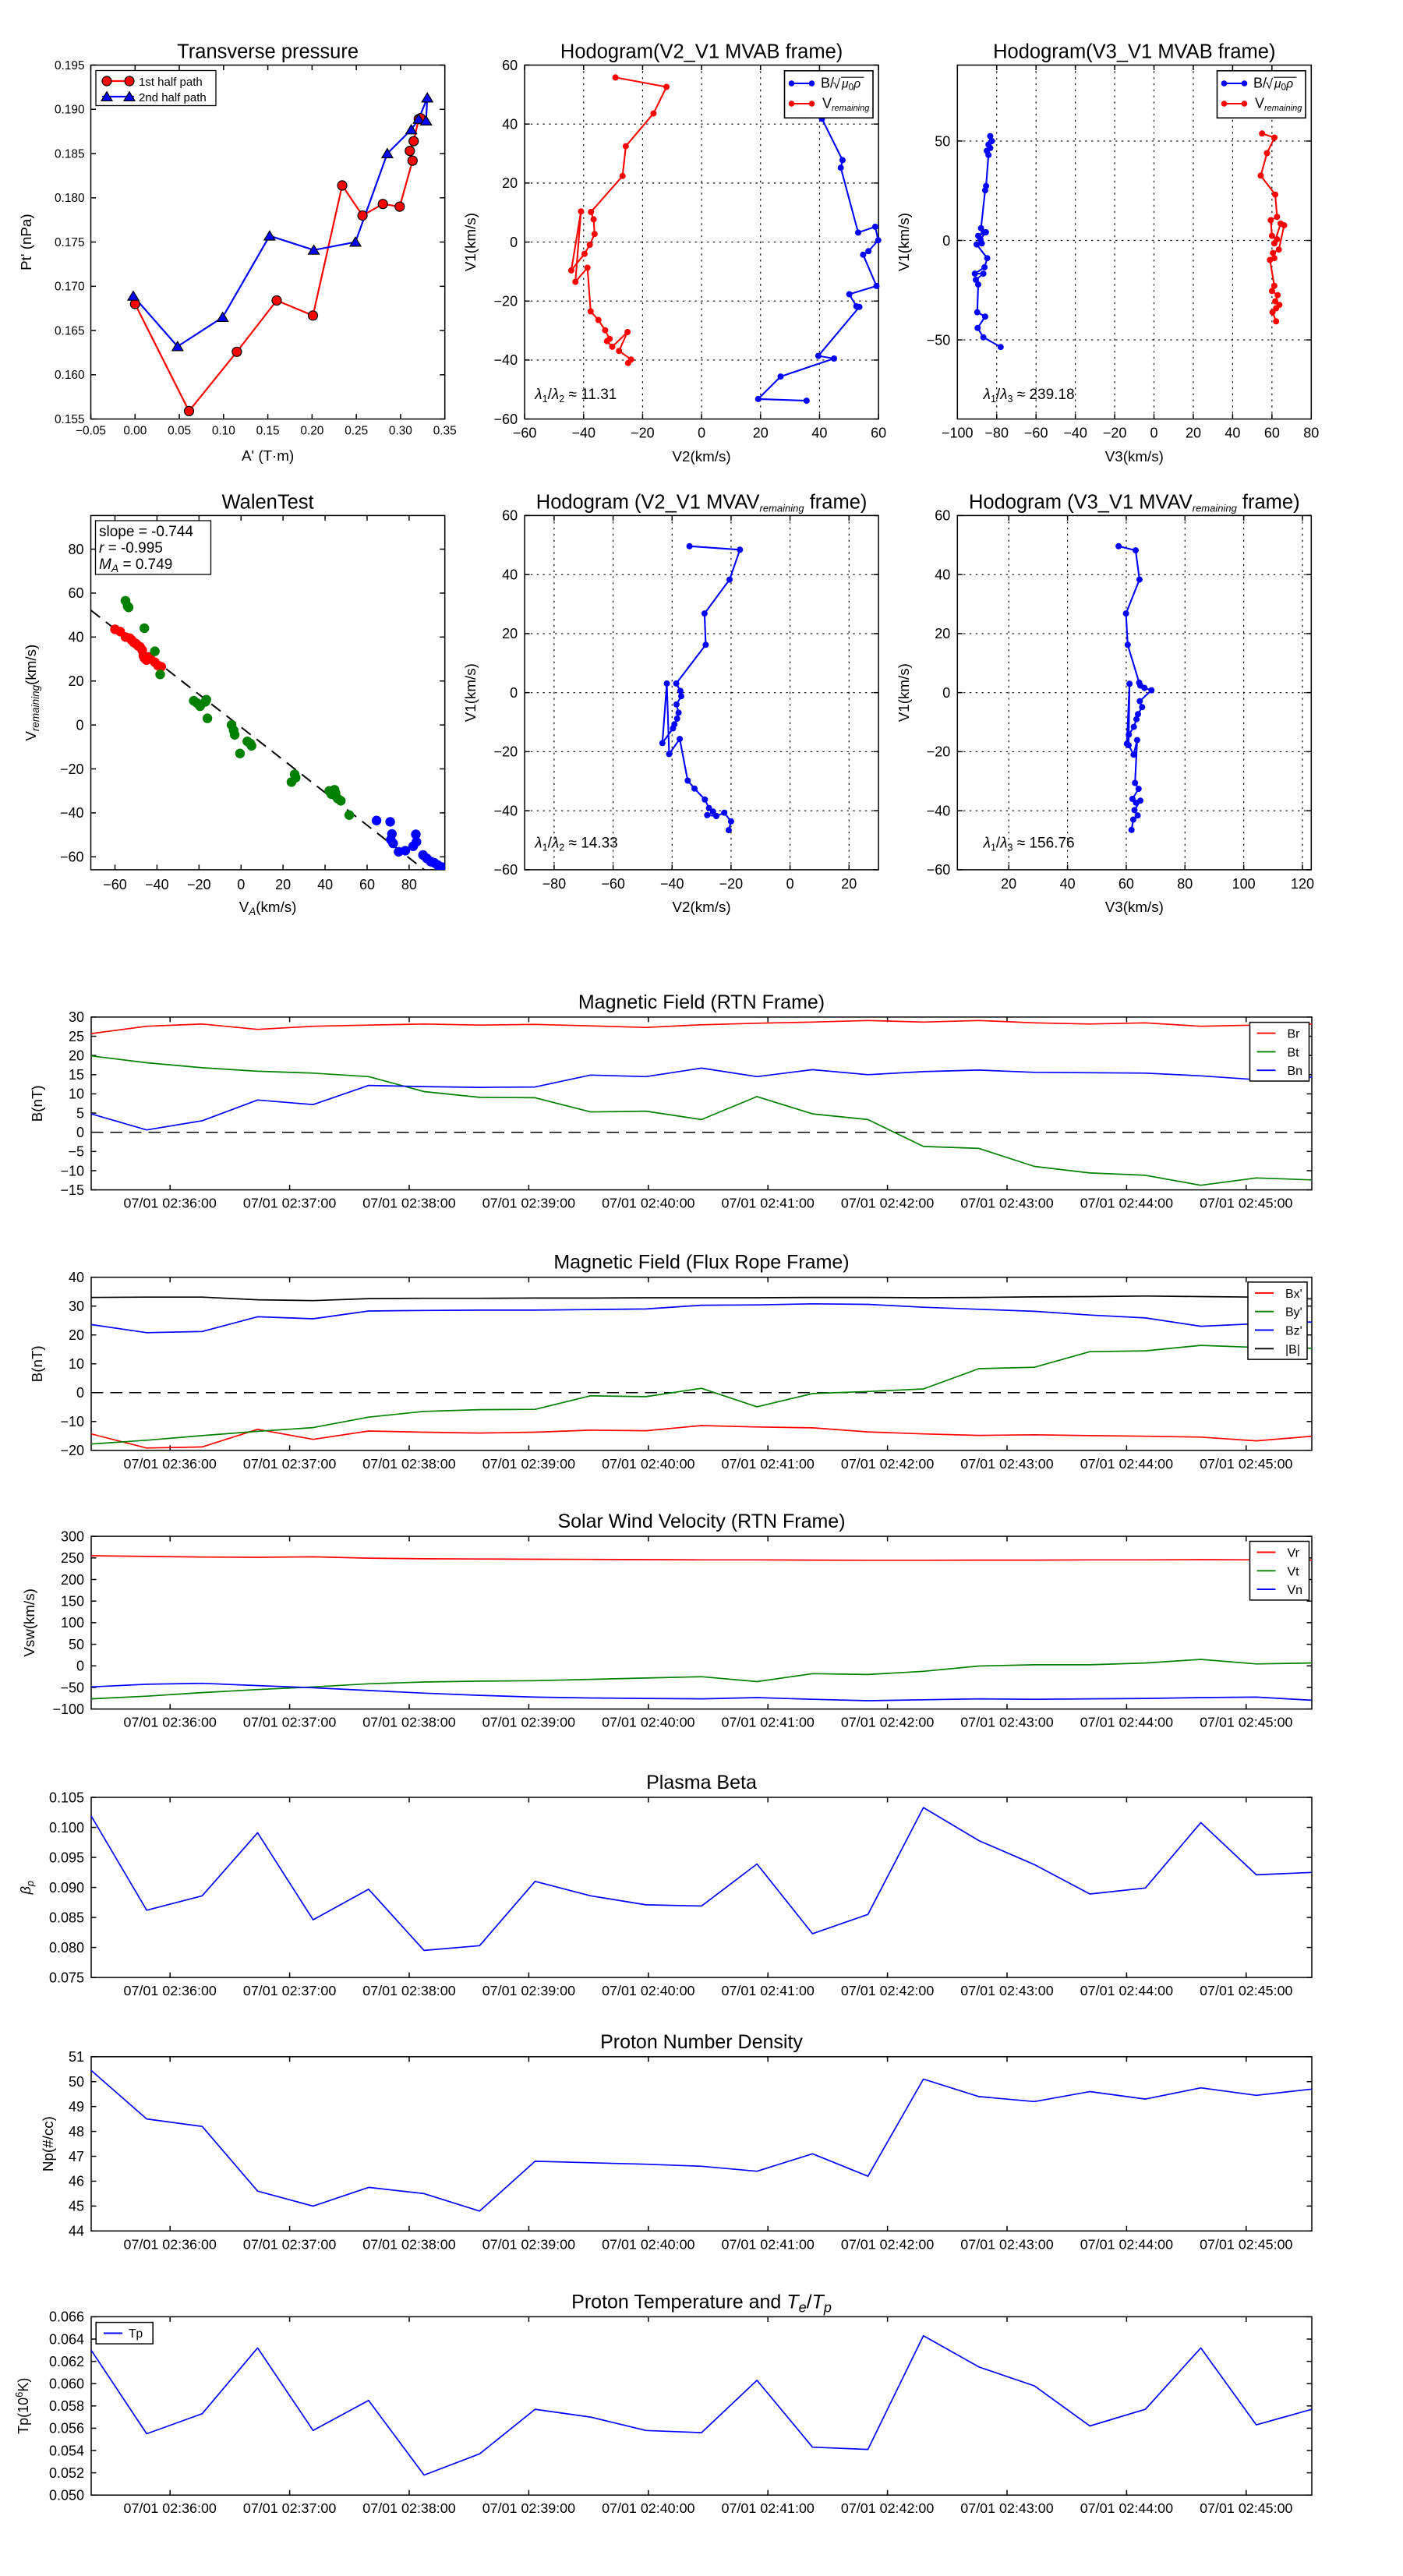 This screenshot has height=2576, width=1403. Describe the element at coordinates (268, 503) in the screenshot. I see `svg-text: WalenTest` at that location.